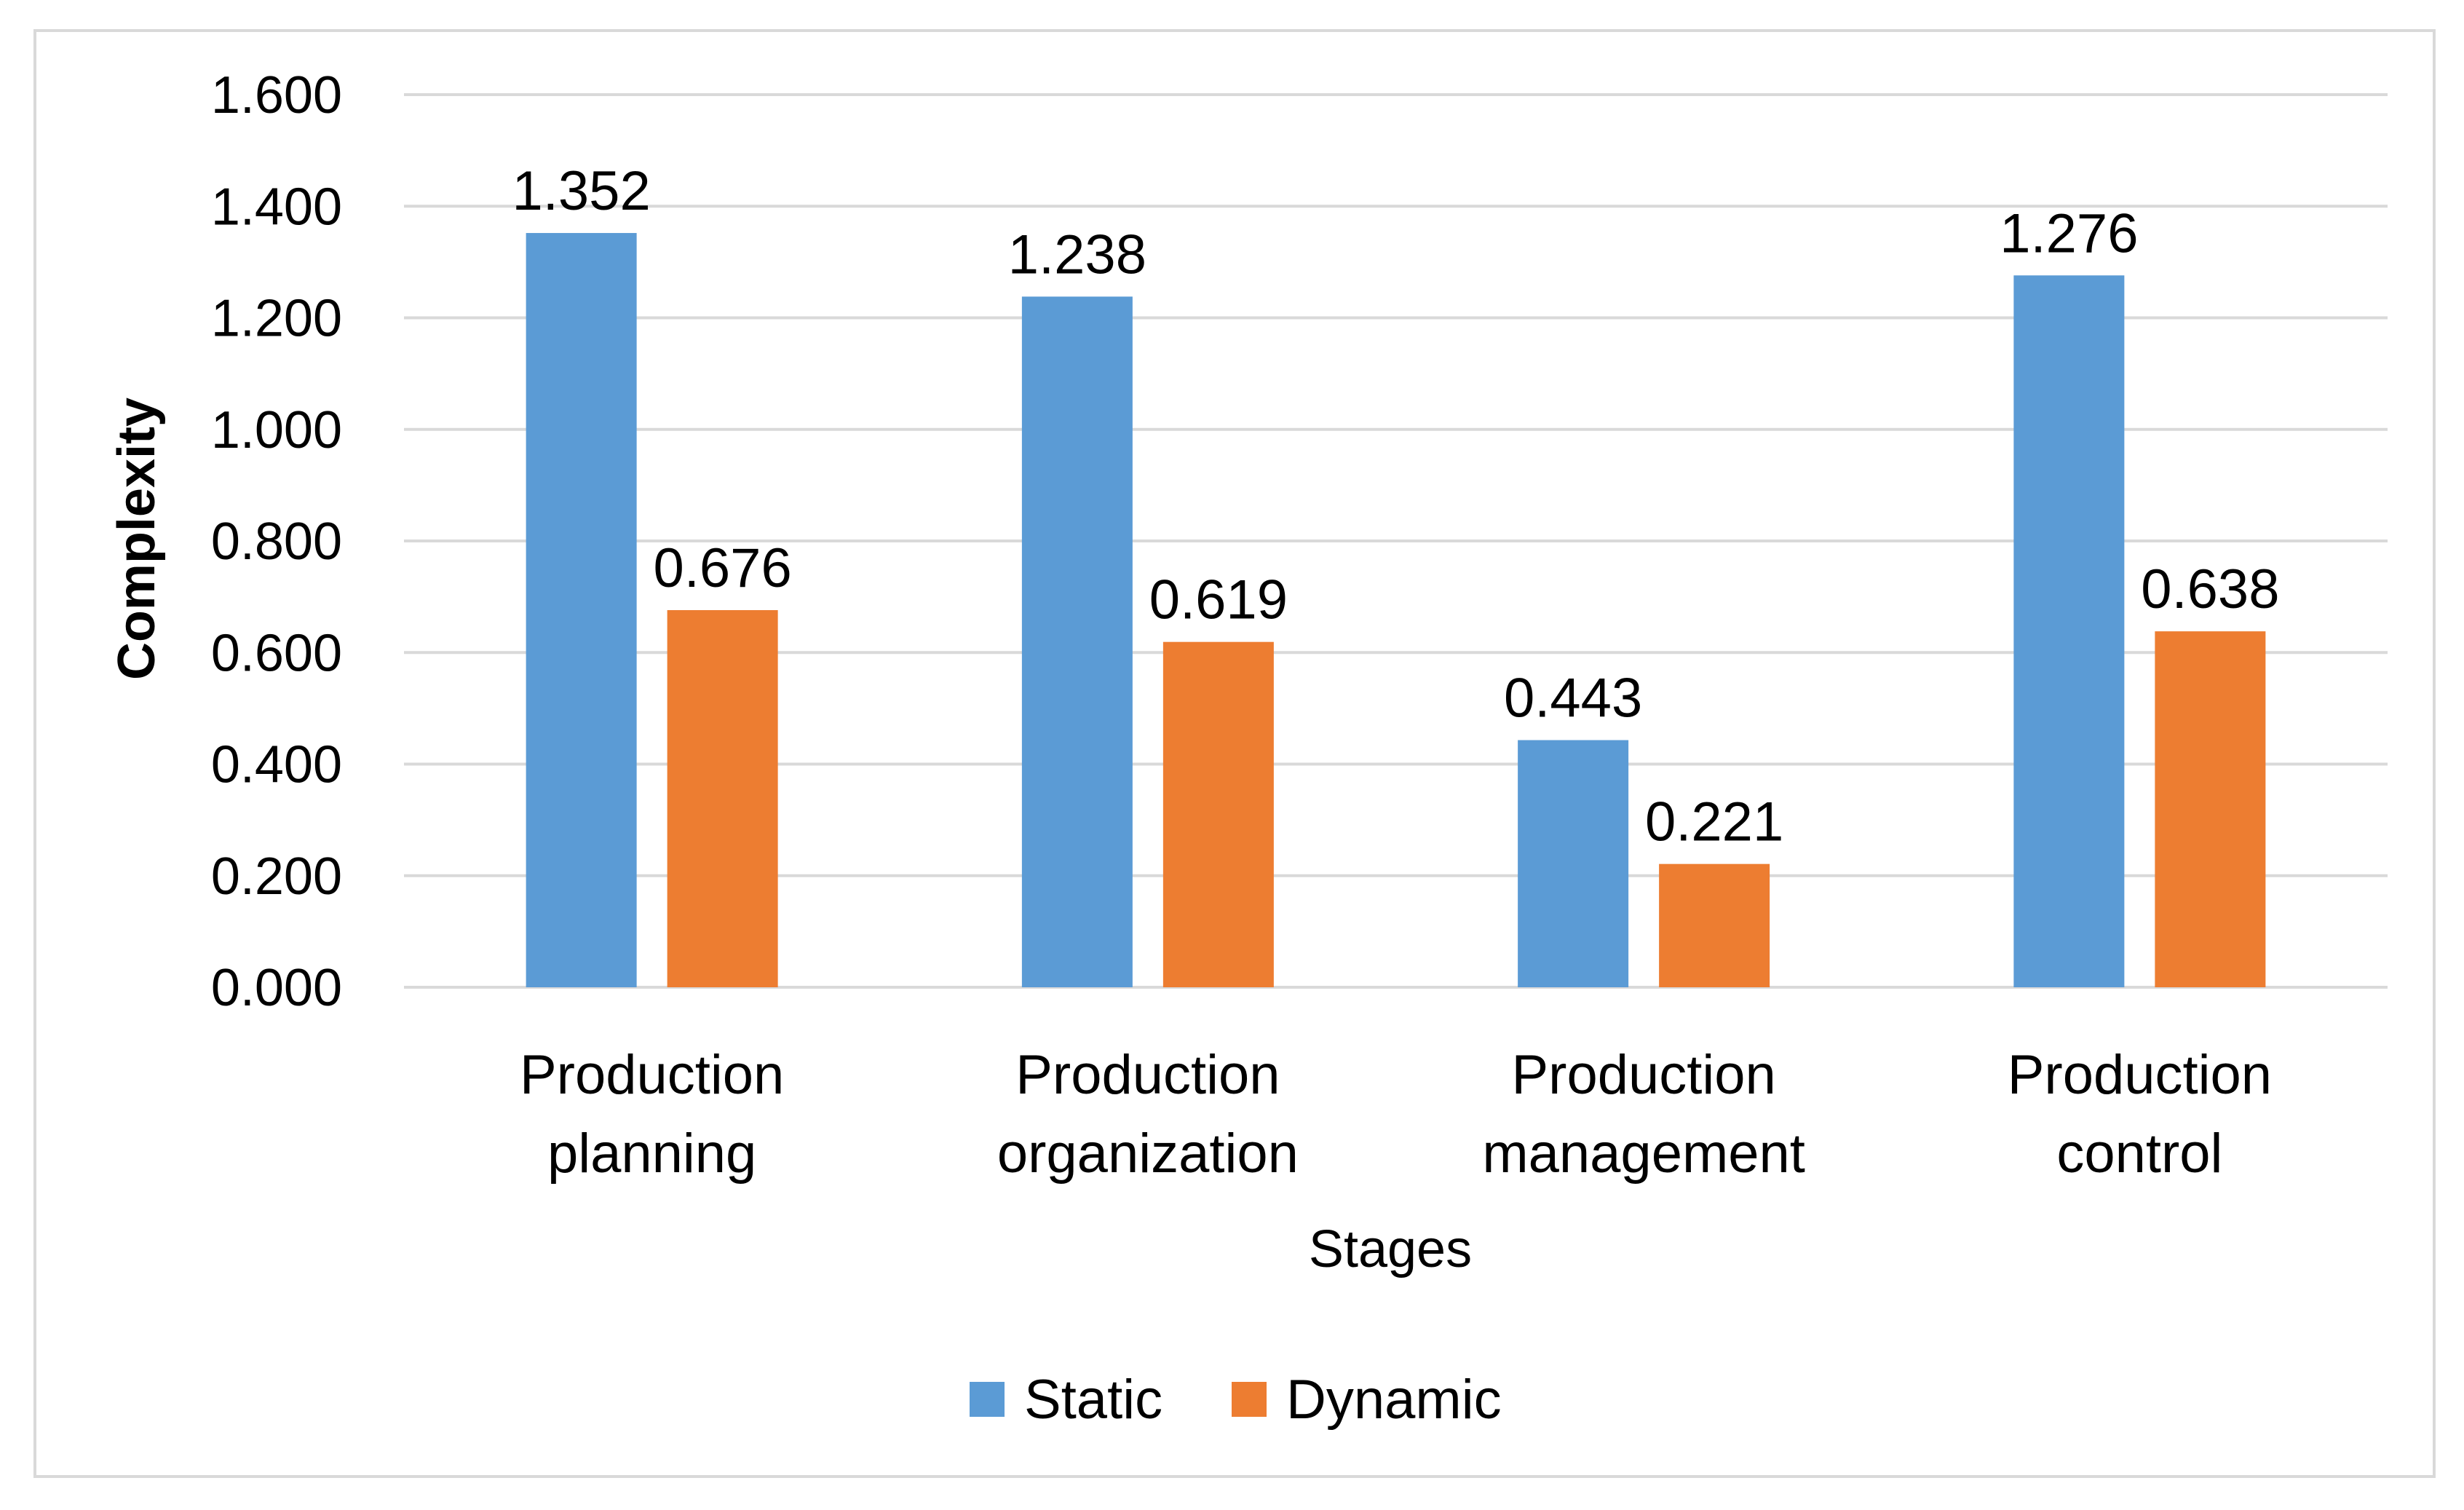 This screenshot has width=2464, height=1510. What do you see at coordinates (276, 653) in the screenshot?
I see `y-tick-label: 0.600` at bounding box center [276, 653].